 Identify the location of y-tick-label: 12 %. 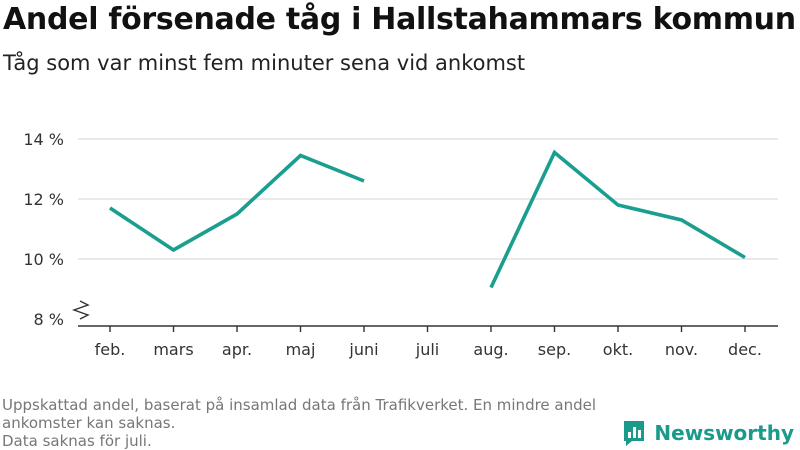
(43, 199).